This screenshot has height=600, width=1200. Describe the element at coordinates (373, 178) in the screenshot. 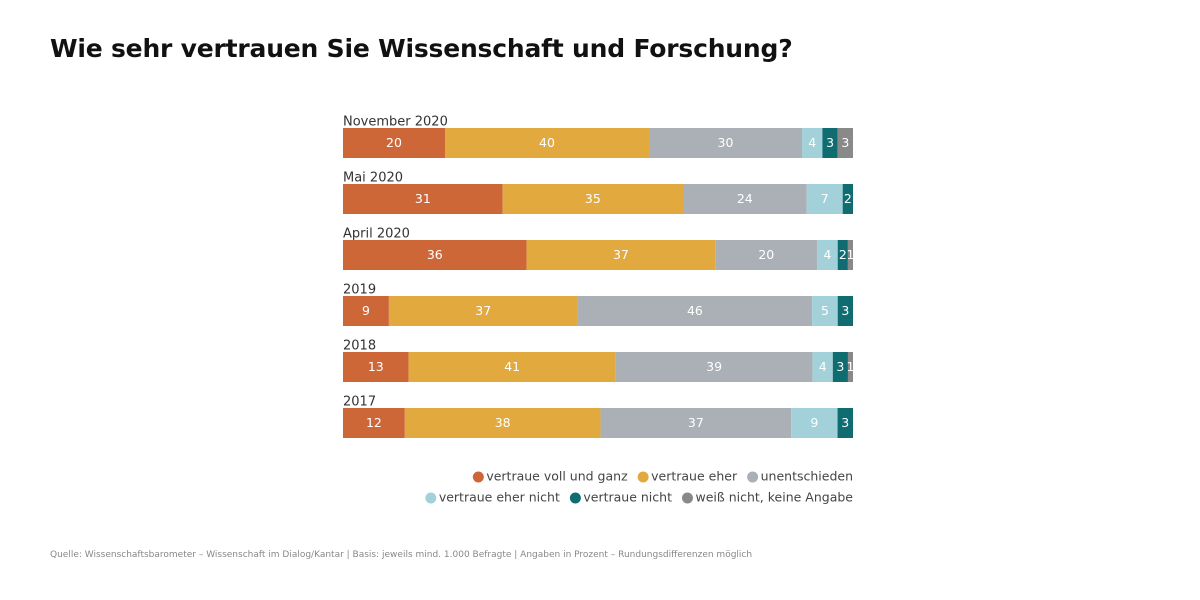

I see `category-label: Mai 2020` at that location.